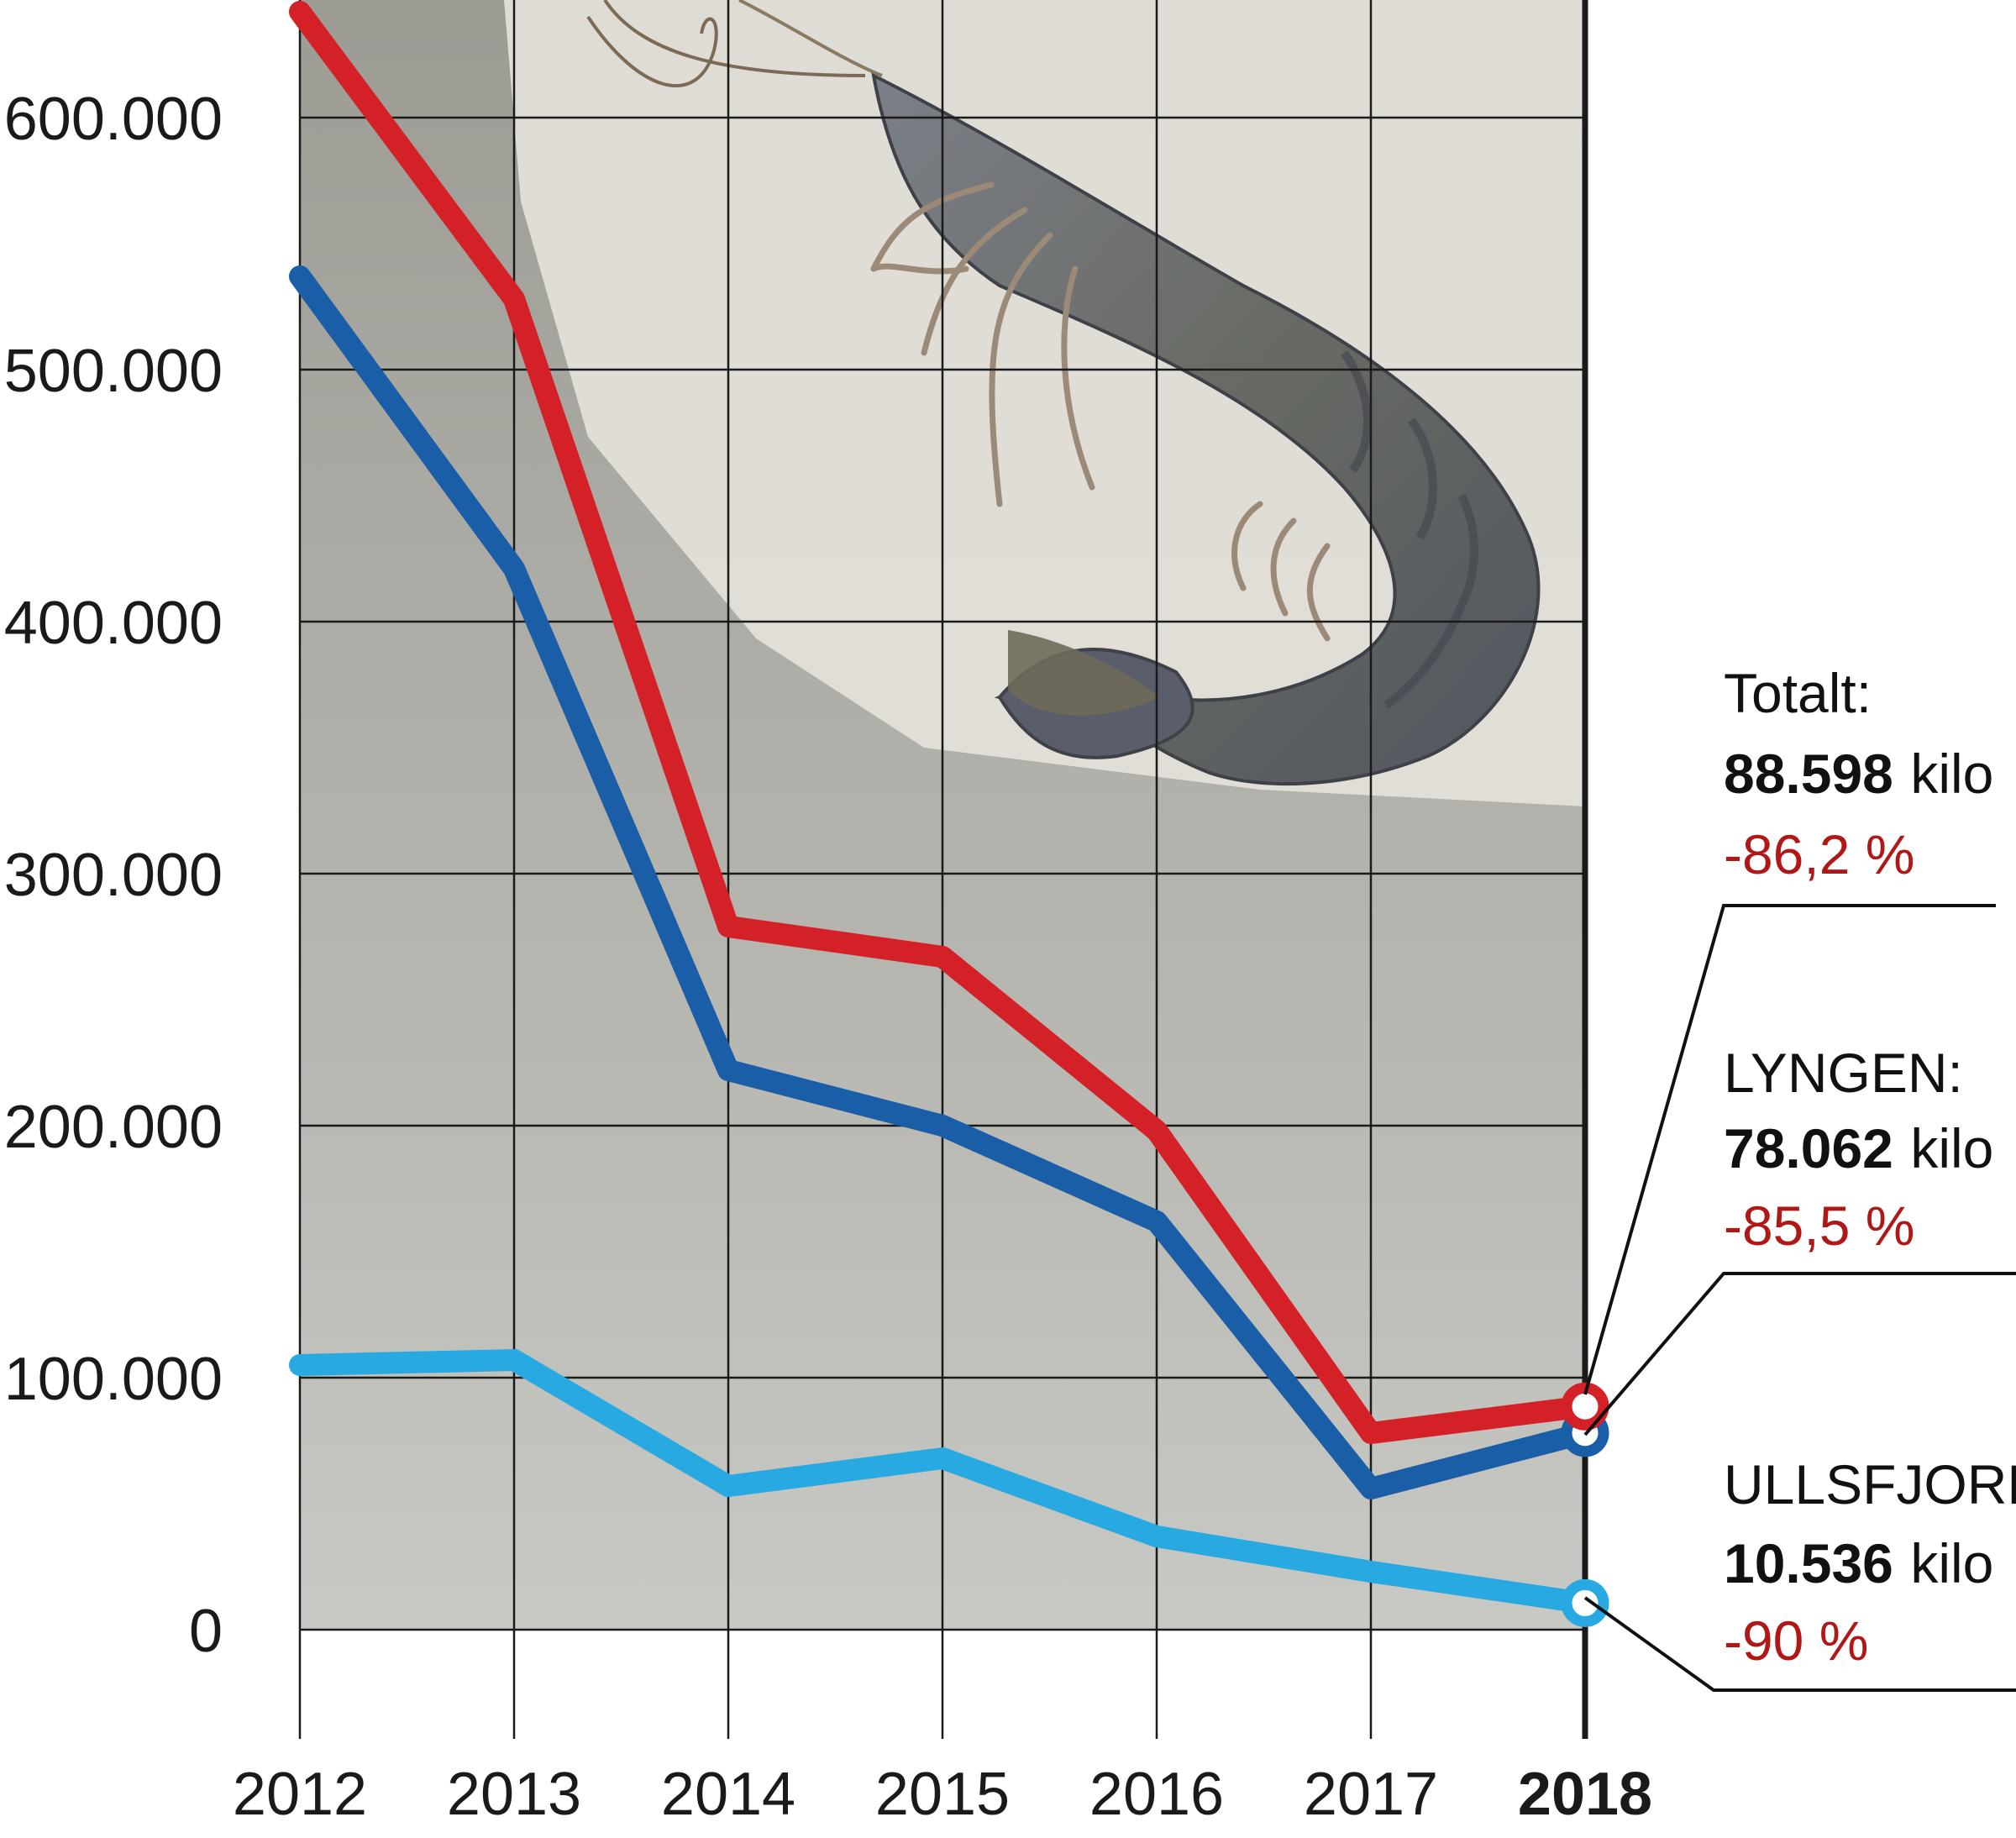 The width and height of the screenshot is (2016, 1838). I want to click on x-tick-label: 2015, so click(942, 1795).